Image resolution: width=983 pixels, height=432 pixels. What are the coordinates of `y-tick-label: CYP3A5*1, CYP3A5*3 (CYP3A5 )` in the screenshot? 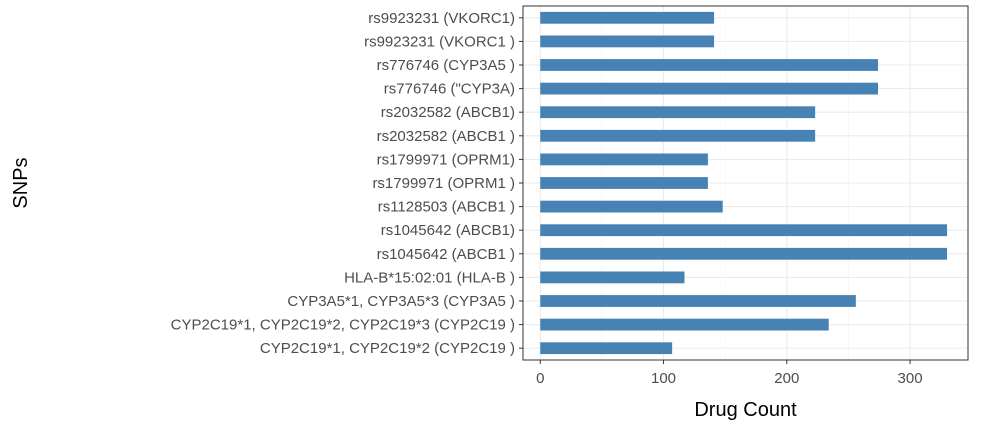 It's located at (401, 301).